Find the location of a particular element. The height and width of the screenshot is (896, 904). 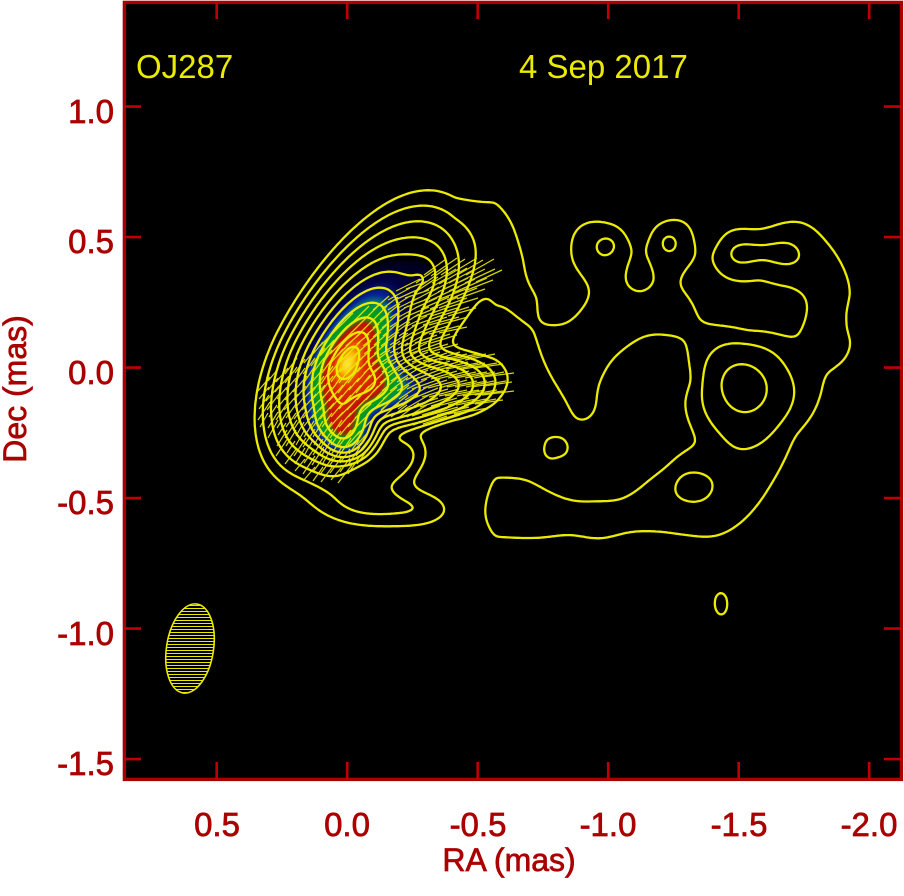

svg-text: 4 Sep 2017 is located at coordinates (603, 66).